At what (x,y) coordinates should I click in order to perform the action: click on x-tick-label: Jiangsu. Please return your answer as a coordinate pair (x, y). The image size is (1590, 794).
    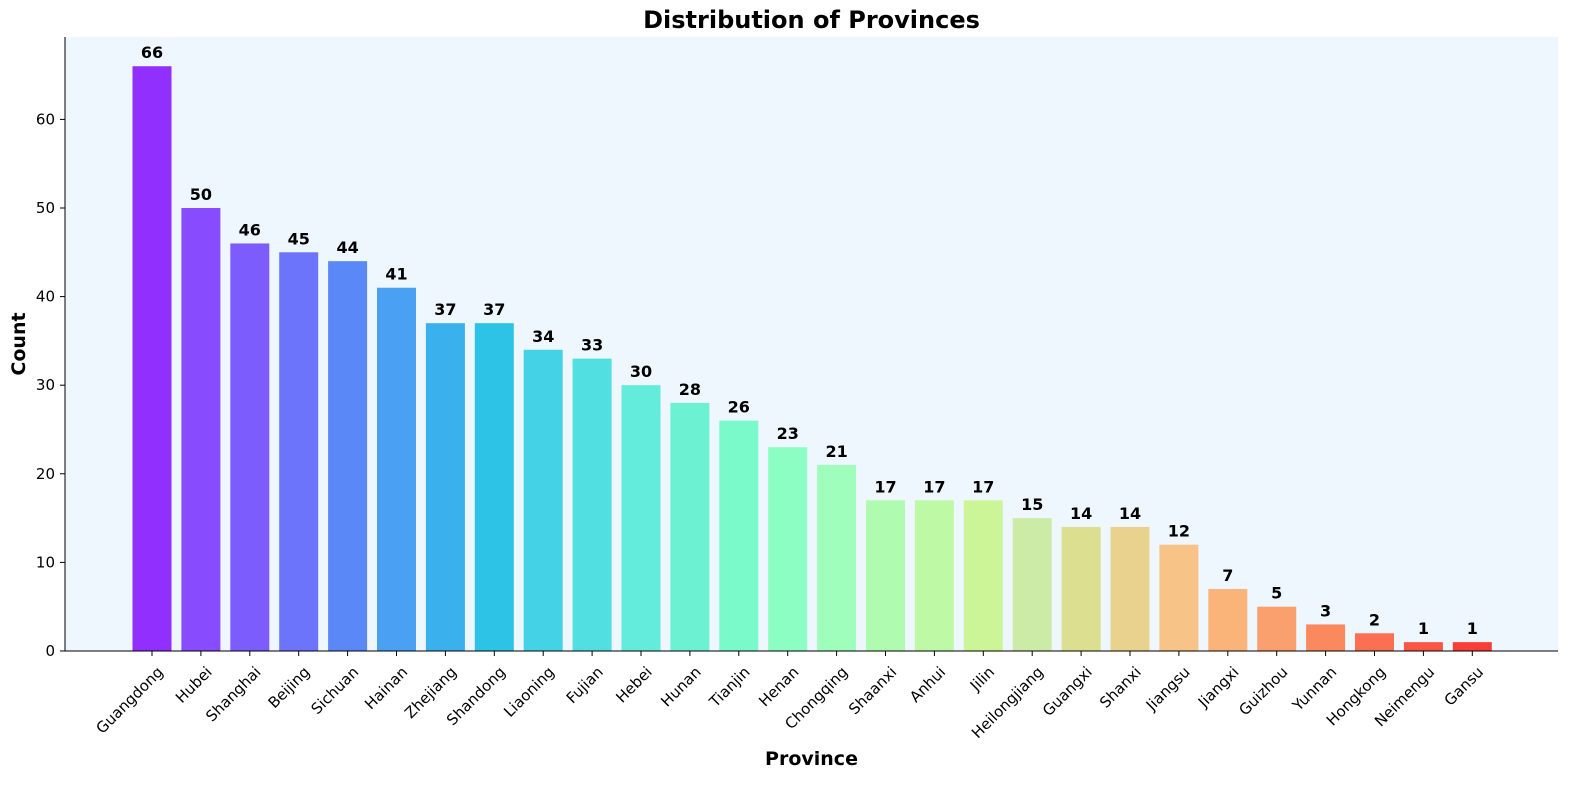
    Looking at the image, I should click on (1168, 689).